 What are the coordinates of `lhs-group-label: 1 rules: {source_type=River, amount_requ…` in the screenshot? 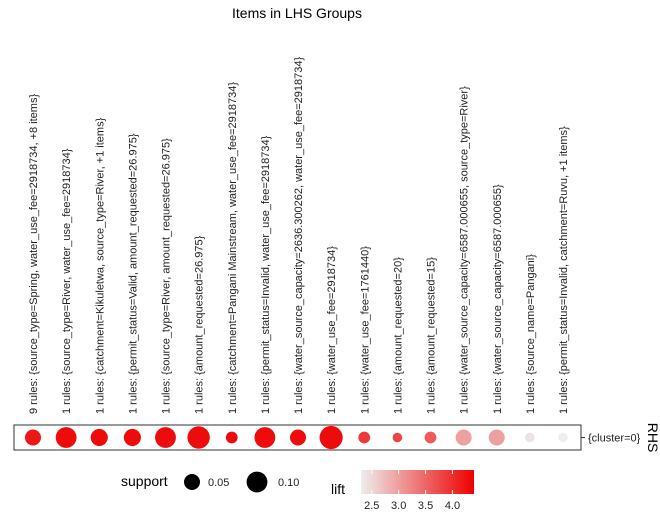 It's located at (167, 276).